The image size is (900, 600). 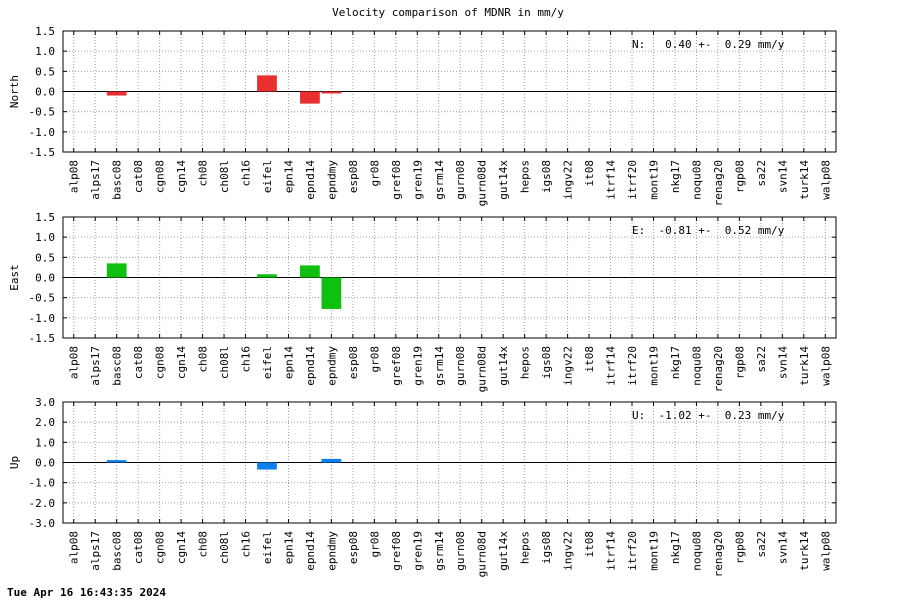 I want to click on y-tick-label: 1.0, so click(x=45, y=442).